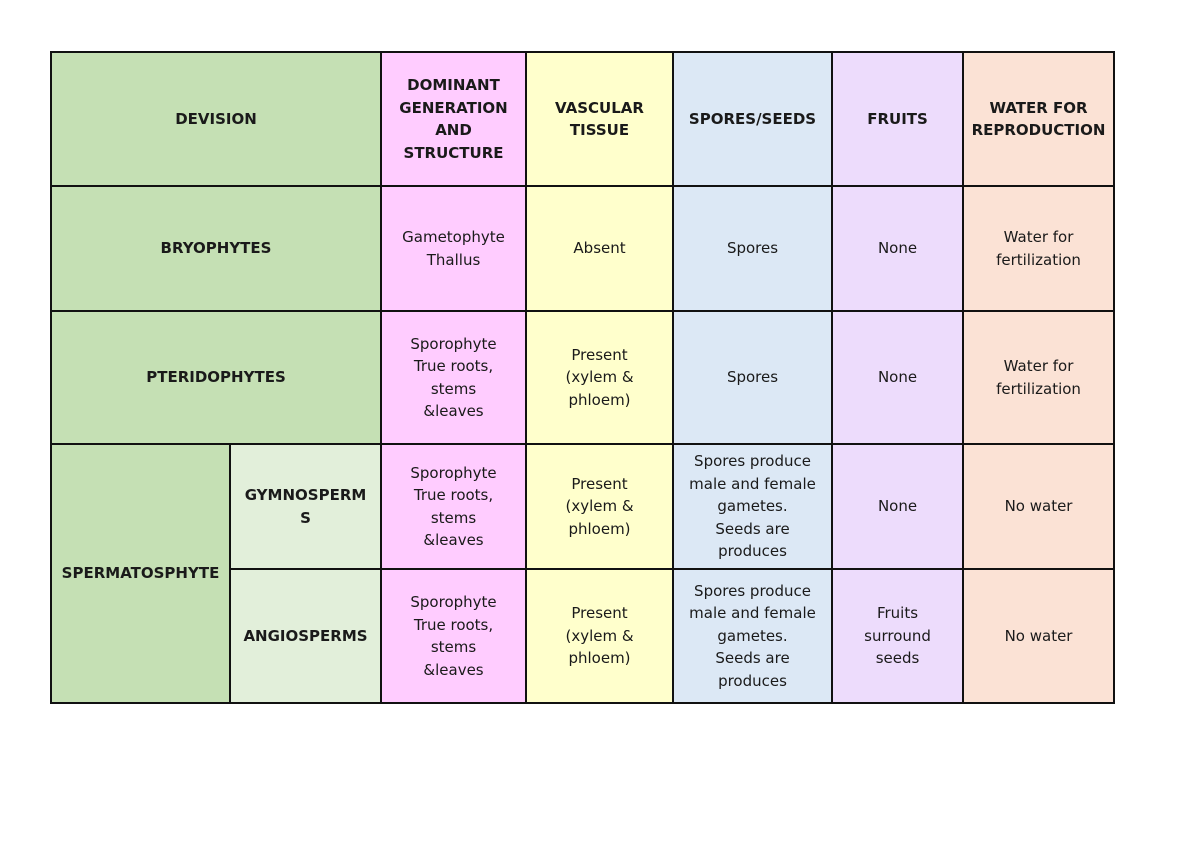 The image size is (1200, 849). I want to click on subdivision-gymnosperms: GYMNOSPERM S, so click(305, 506).